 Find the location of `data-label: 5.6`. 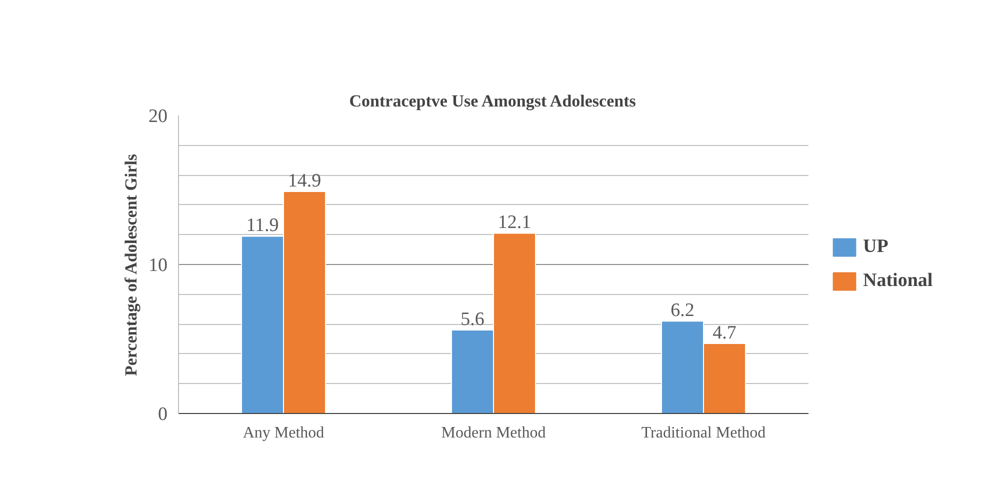

data-label: 5.6 is located at coordinates (472, 319).